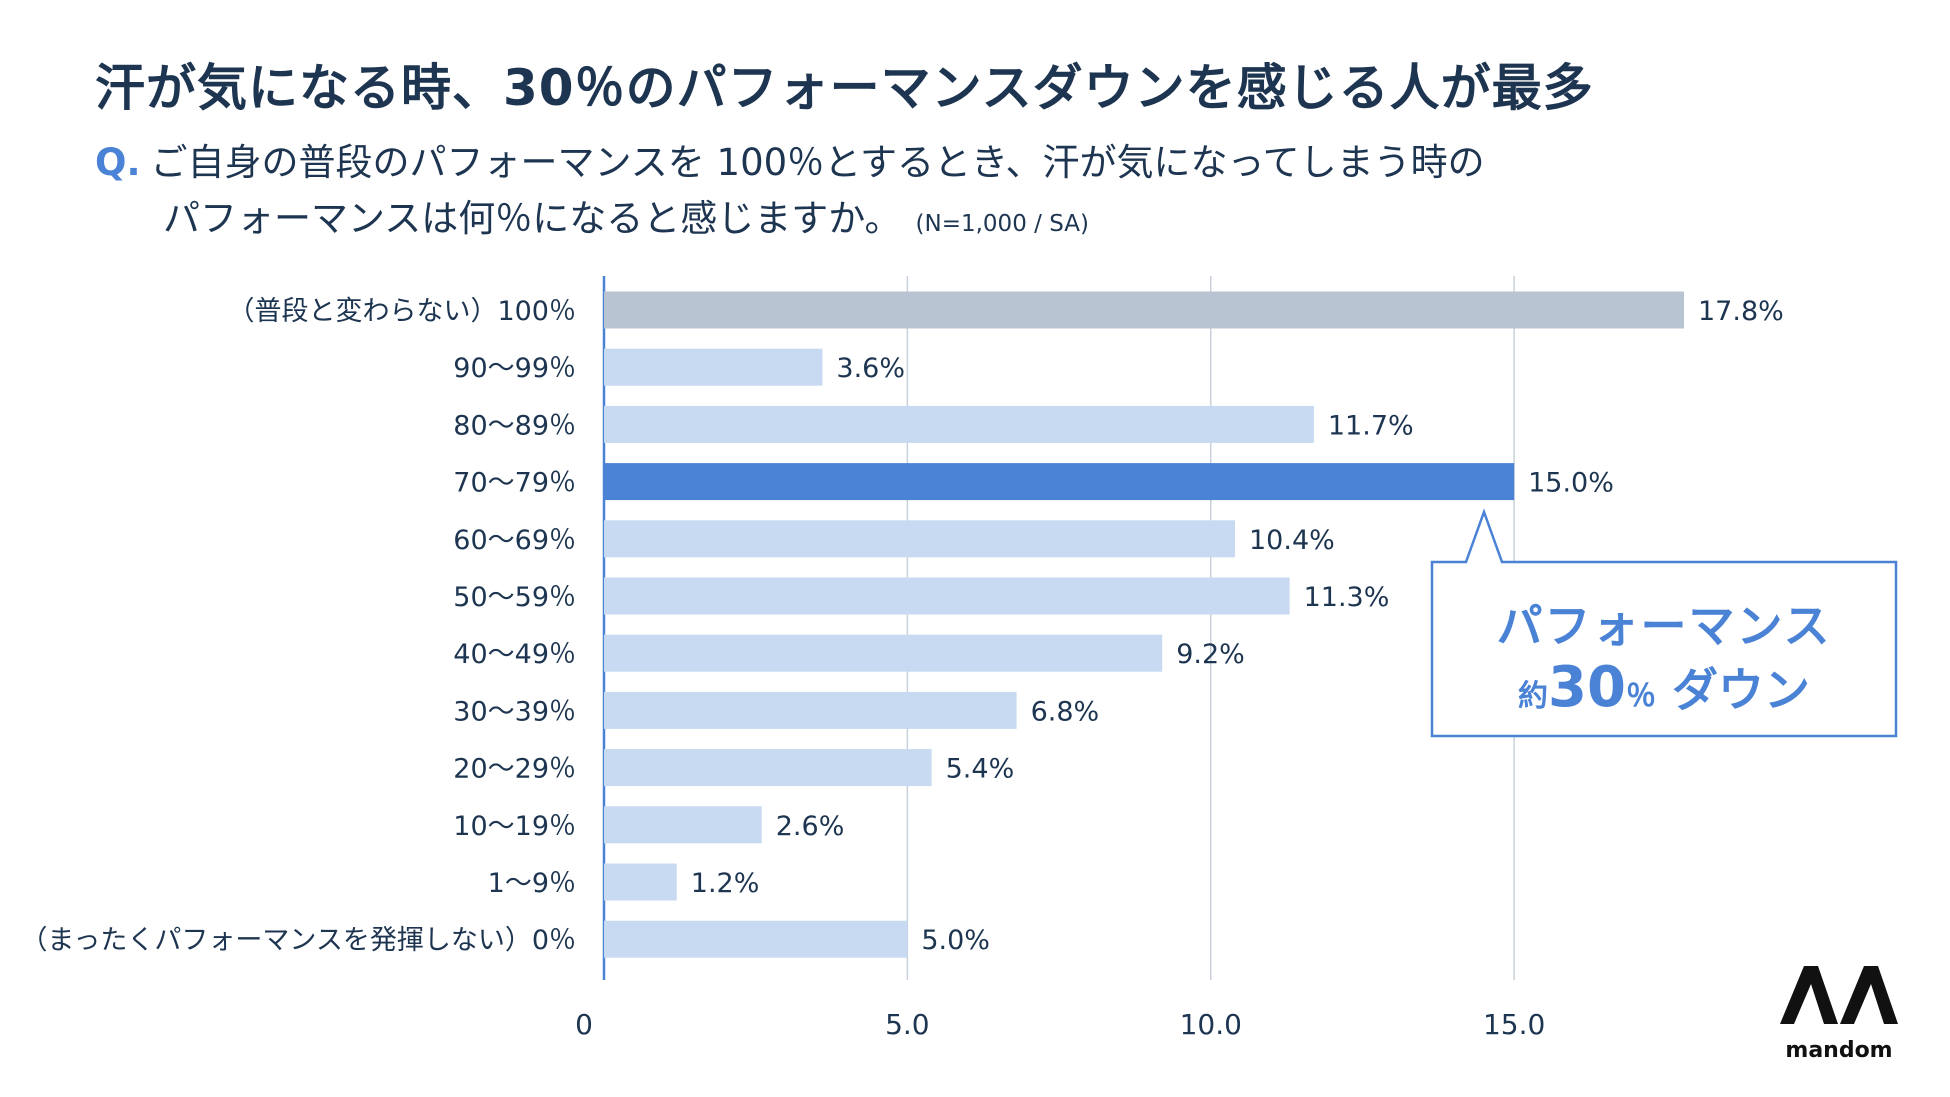  I want to click on callout-unit: ％, so click(1640, 696).